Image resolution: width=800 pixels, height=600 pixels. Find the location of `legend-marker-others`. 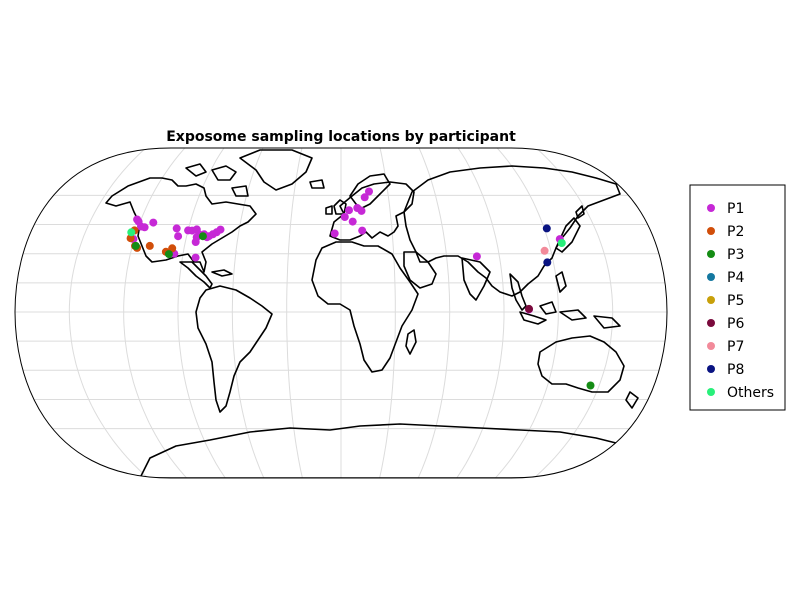

legend-marker-others is located at coordinates (711, 392).